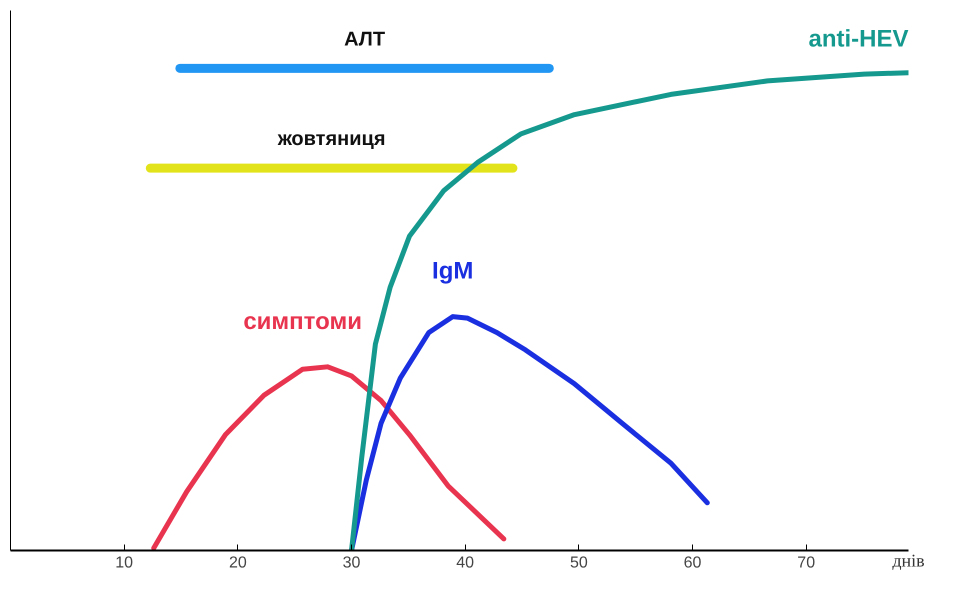 The width and height of the screenshot is (953, 600). Describe the element at coordinates (465, 563) in the screenshot. I see `x-tick-label: 40` at that location.